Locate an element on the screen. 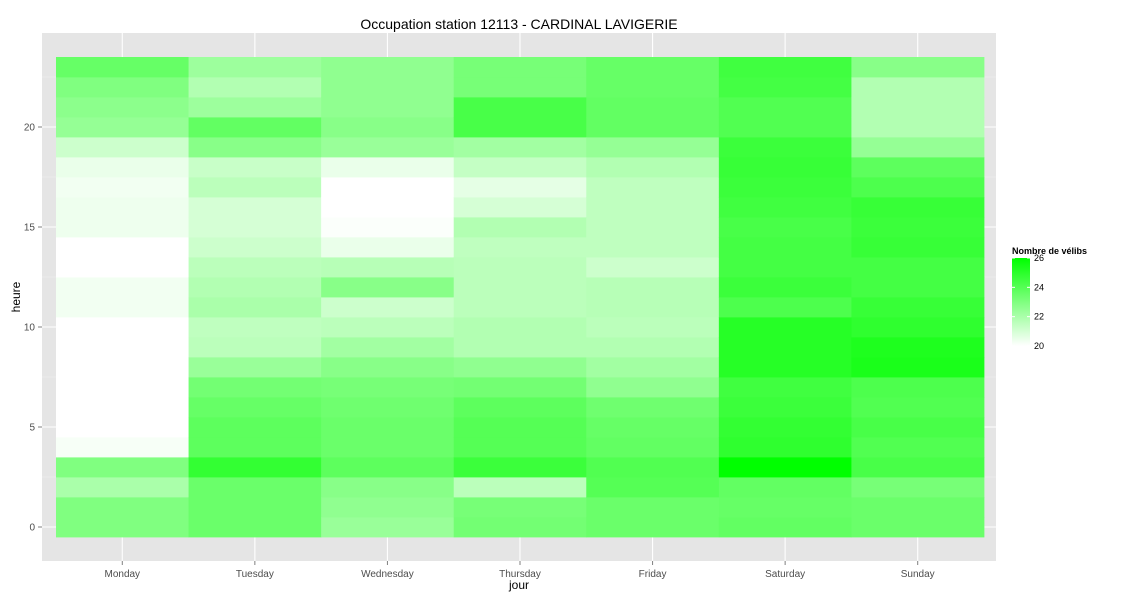 The image size is (1125, 600). x-tick-label: Saturday is located at coordinates (785, 574).